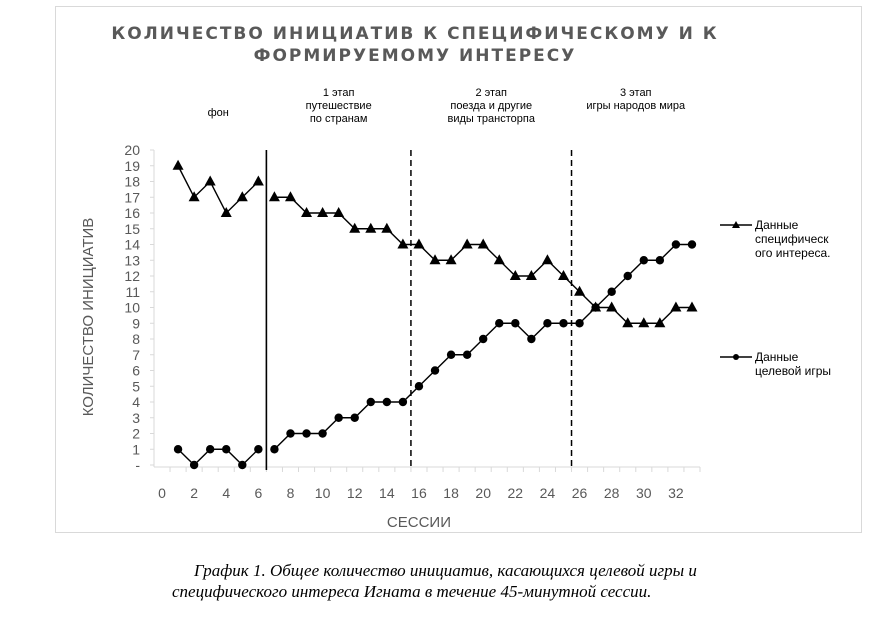 This screenshot has width=889, height=620. Describe the element at coordinates (792, 239) in the screenshot. I see `legend-label: специфическ` at that location.